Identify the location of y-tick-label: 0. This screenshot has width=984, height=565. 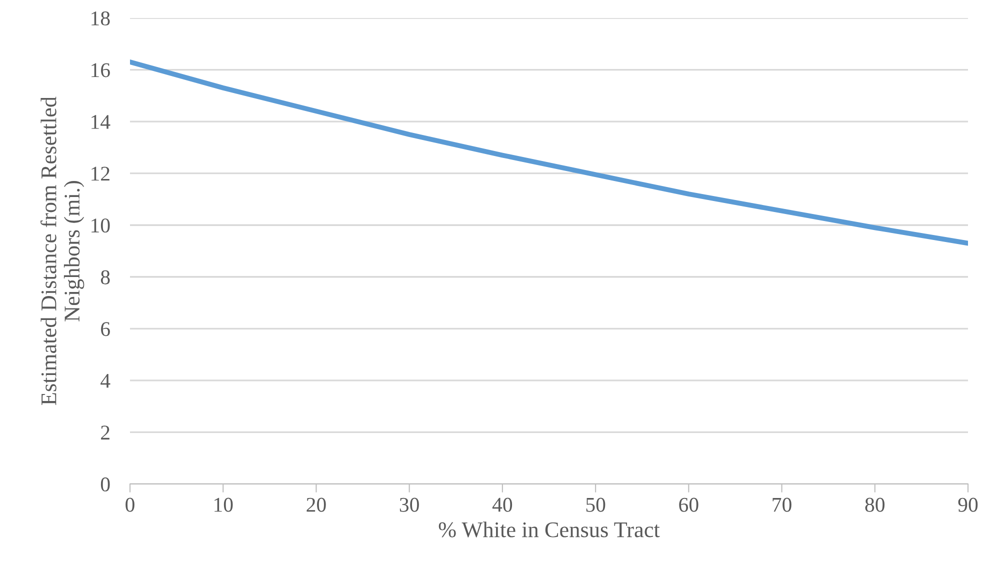
(105, 484).